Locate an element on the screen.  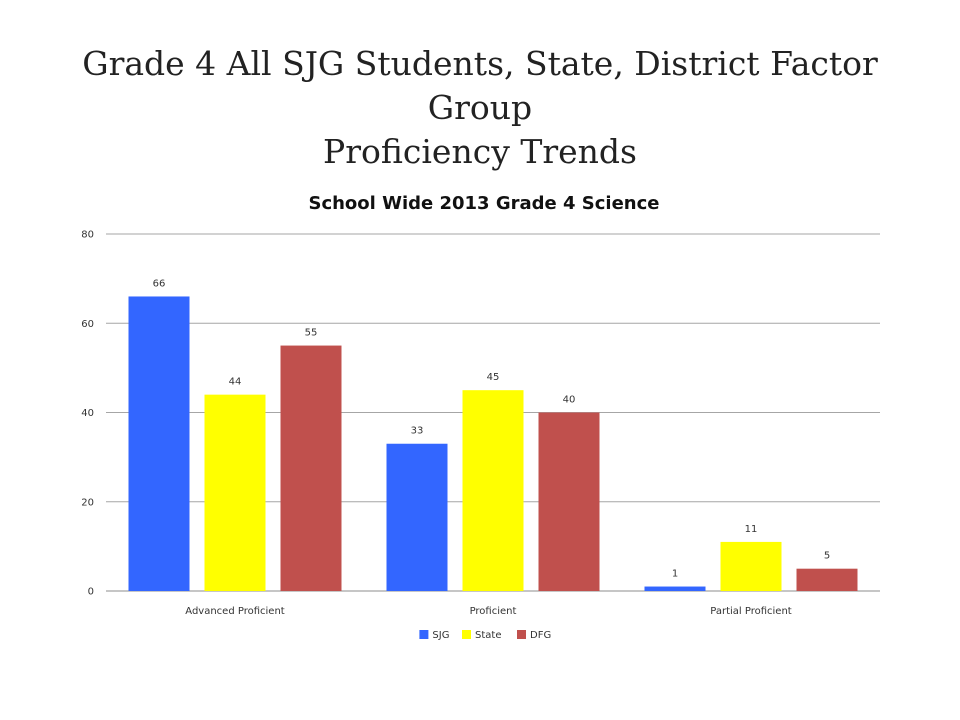
legend-swatch-dfg is located at coordinates (521, 634).